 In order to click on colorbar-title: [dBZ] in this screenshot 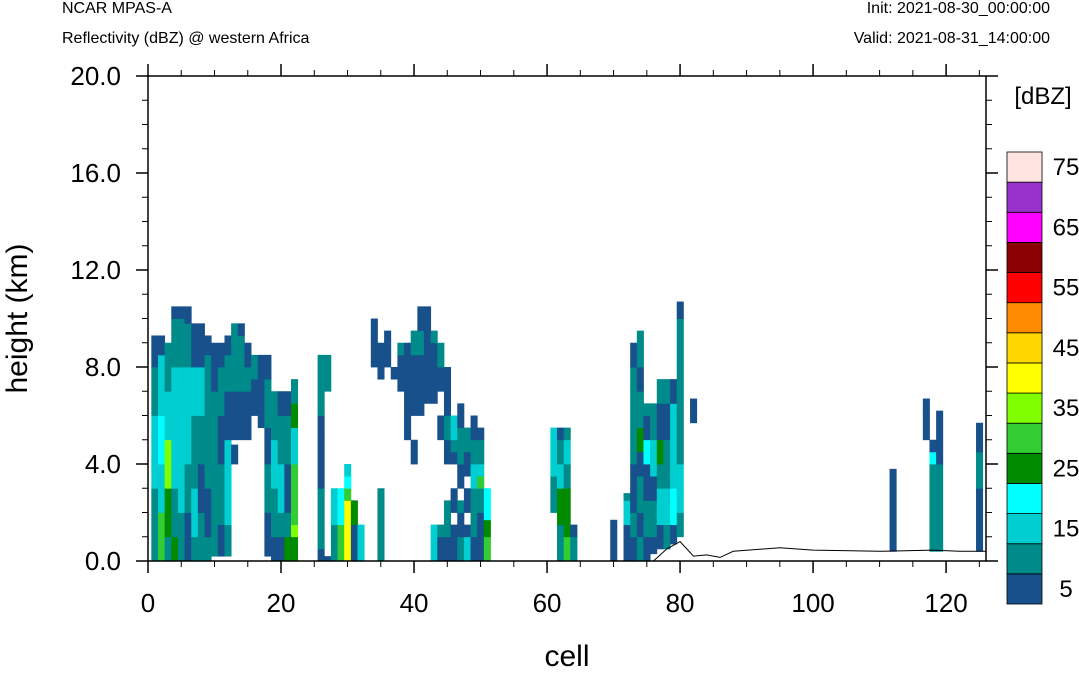, I will do `click(1042, 96)`.